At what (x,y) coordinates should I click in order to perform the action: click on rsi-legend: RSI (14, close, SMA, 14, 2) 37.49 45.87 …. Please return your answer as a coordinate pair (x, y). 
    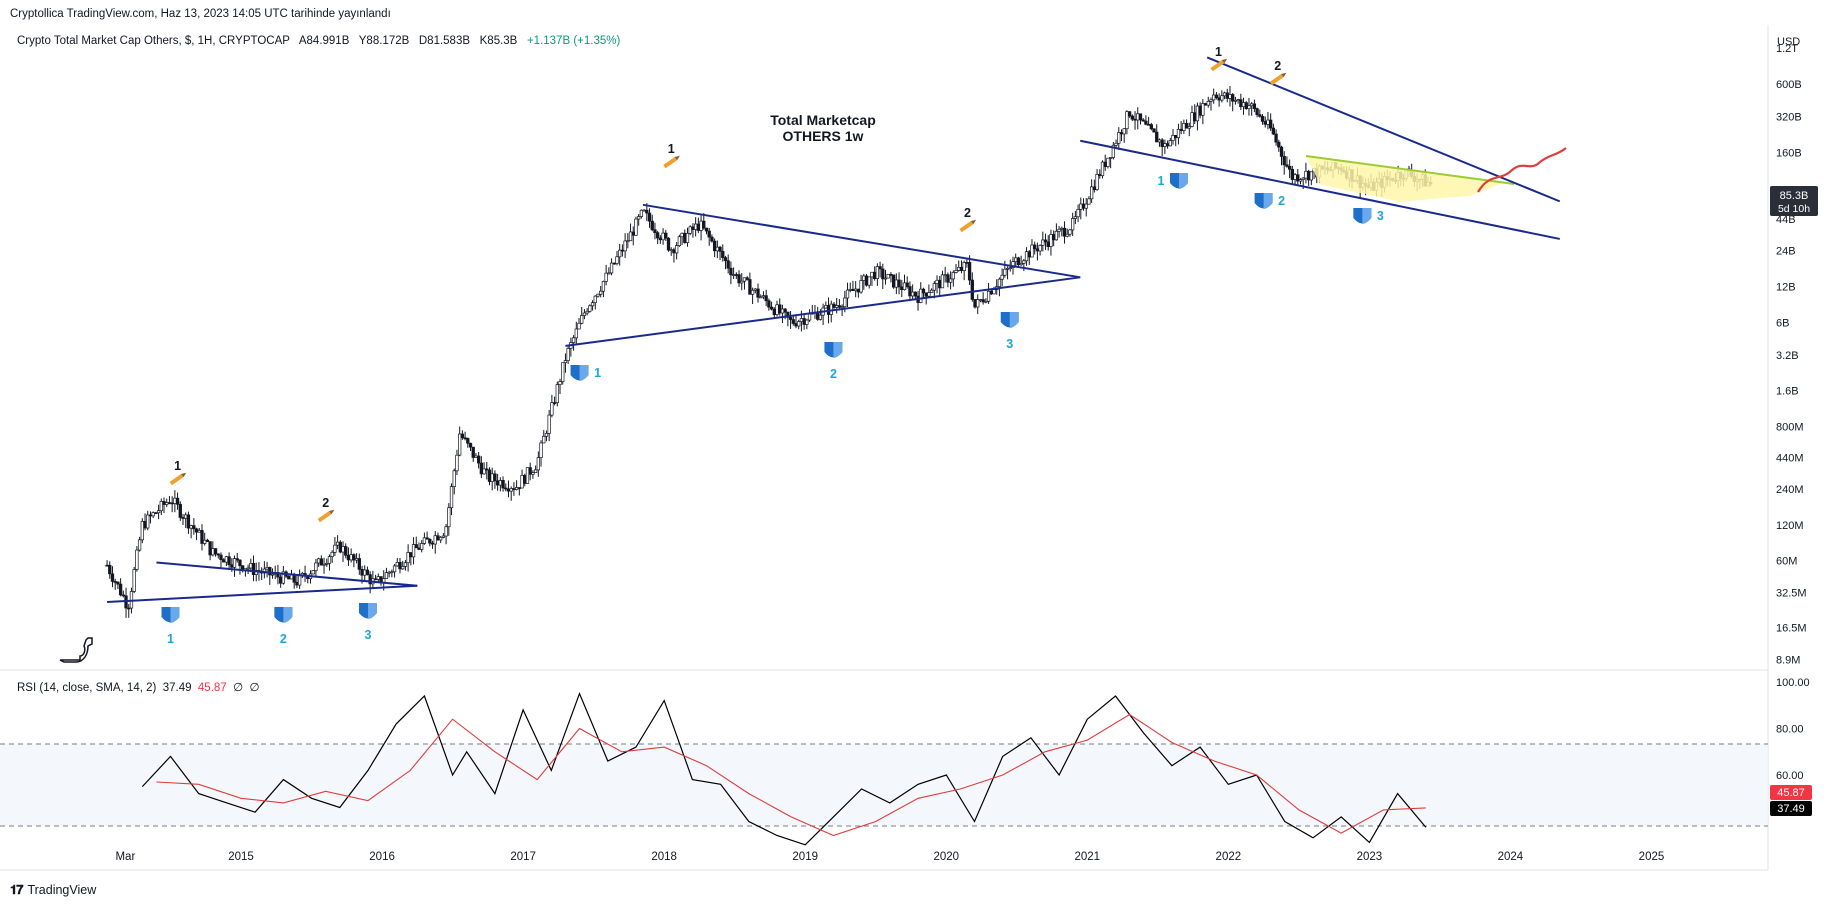
    Looking at the image, I should click on (138, 687).